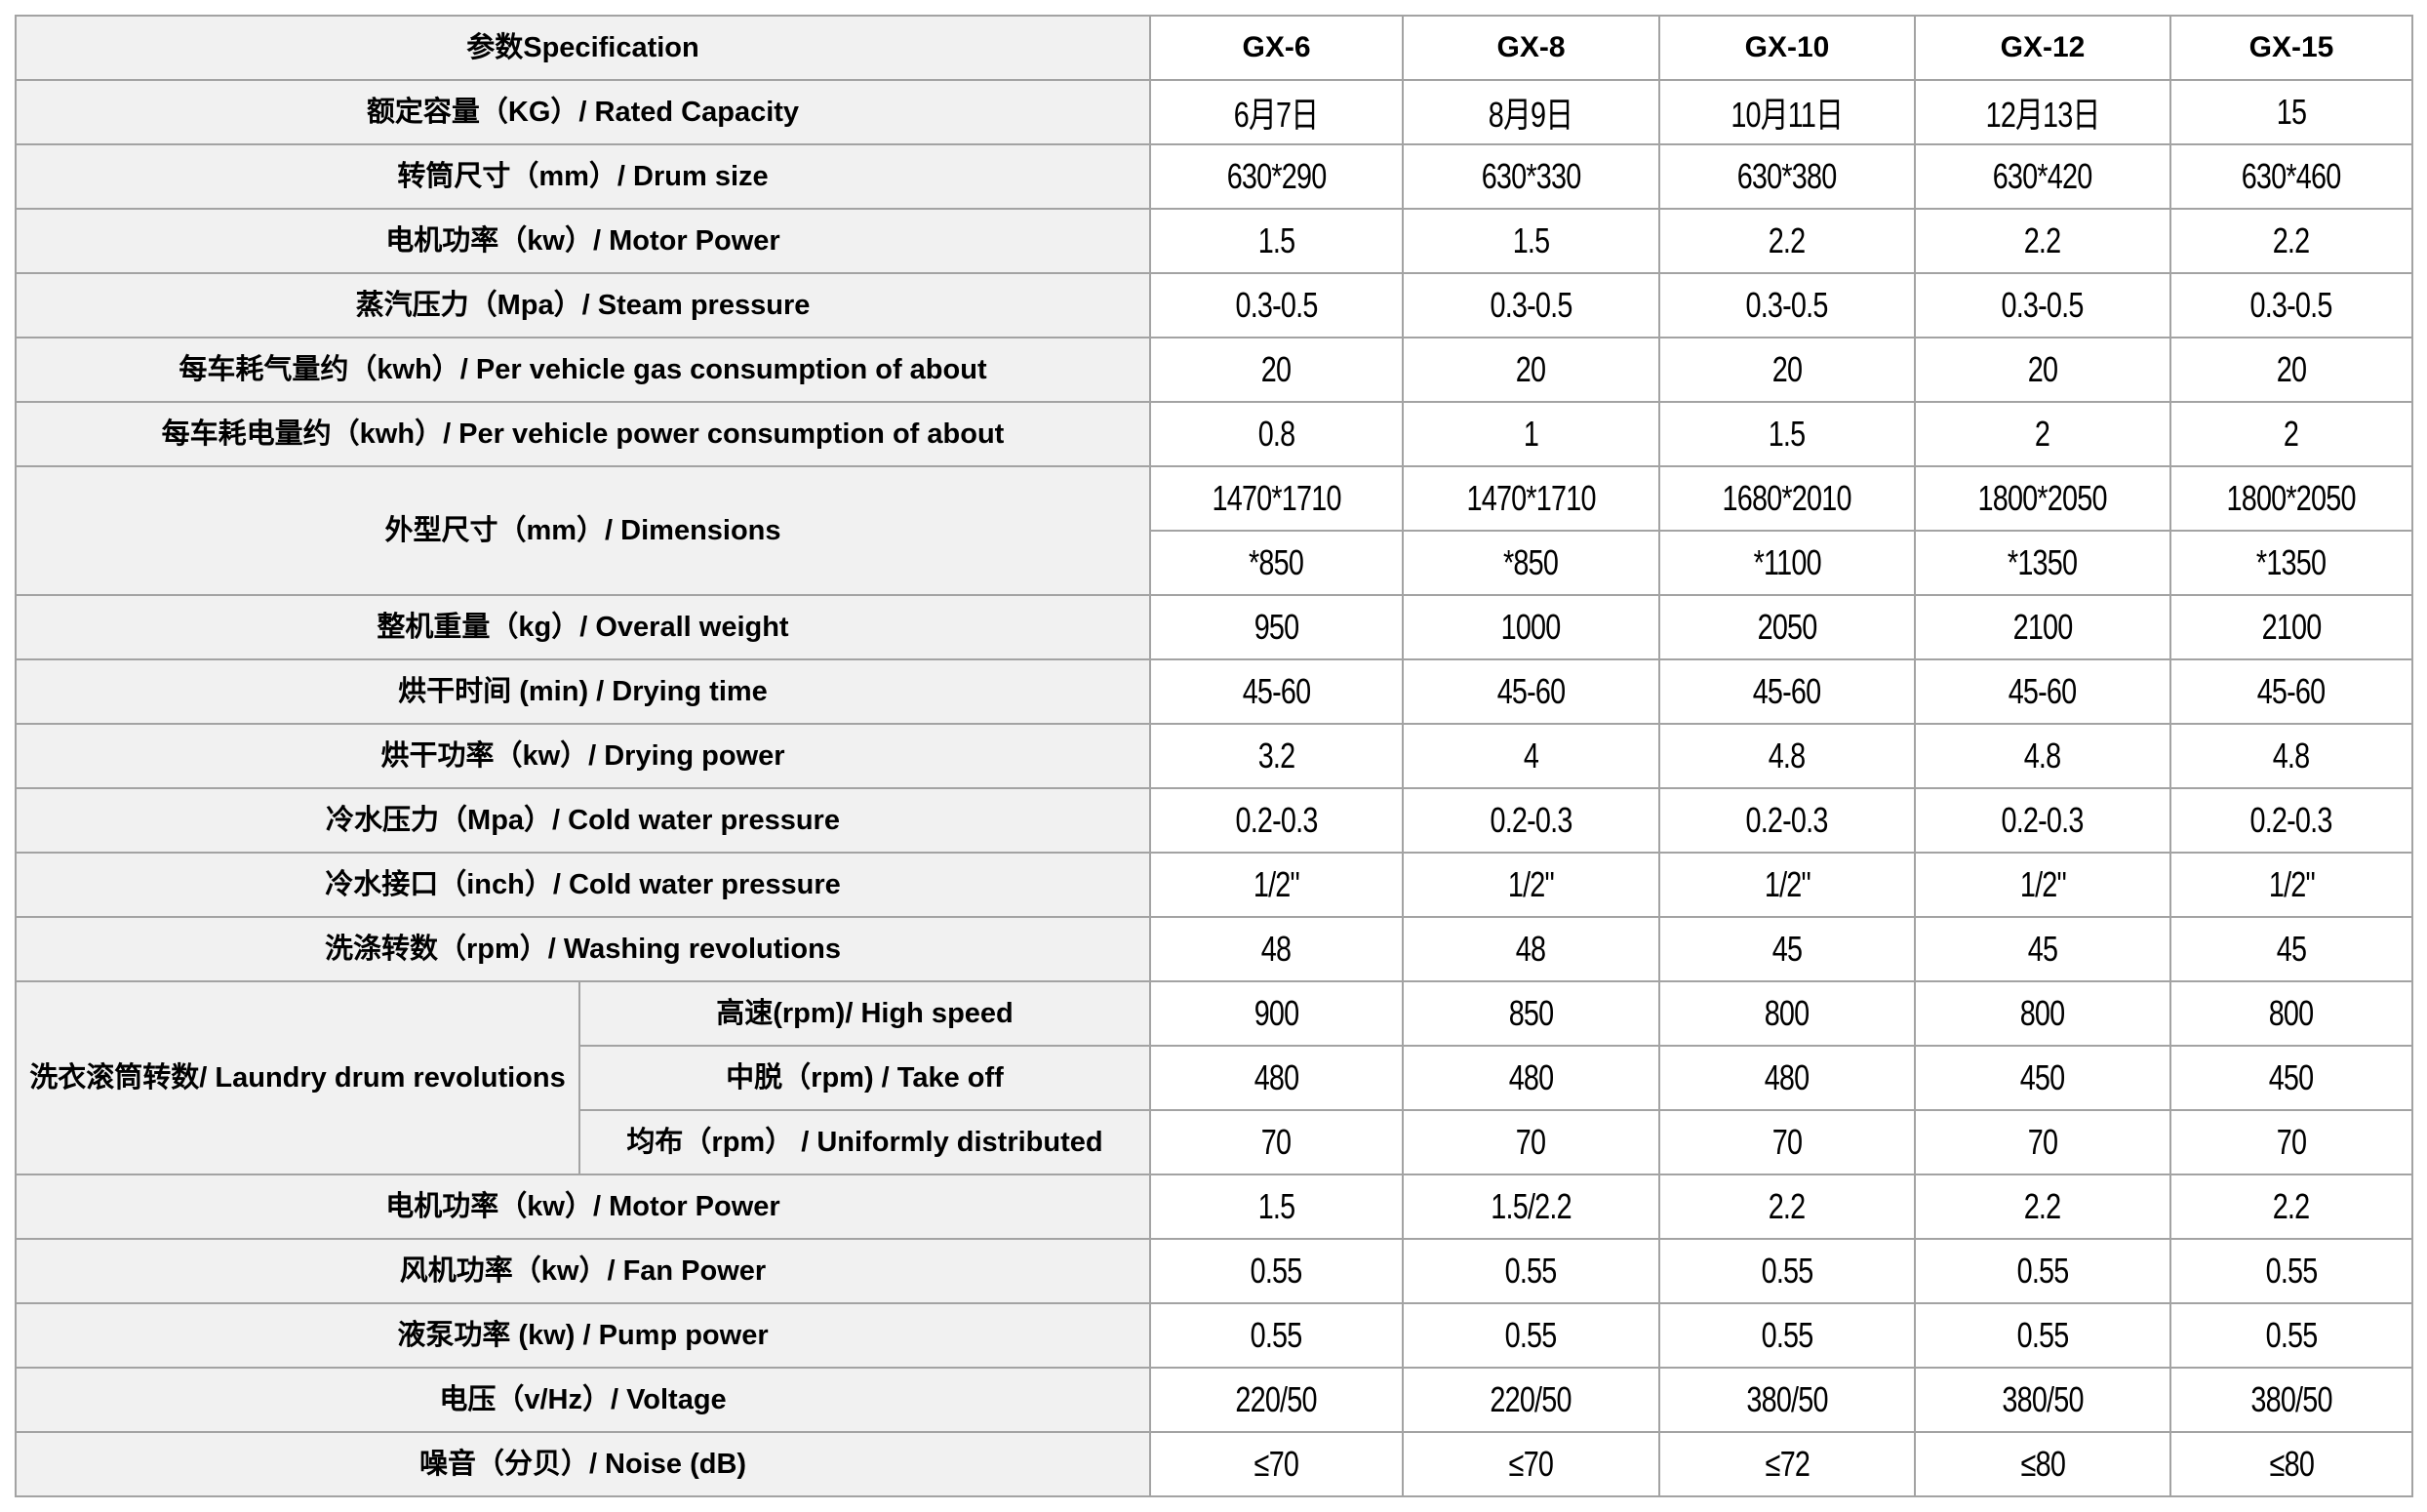  I want to click on value-text: 0.8, so click(1276, 434).